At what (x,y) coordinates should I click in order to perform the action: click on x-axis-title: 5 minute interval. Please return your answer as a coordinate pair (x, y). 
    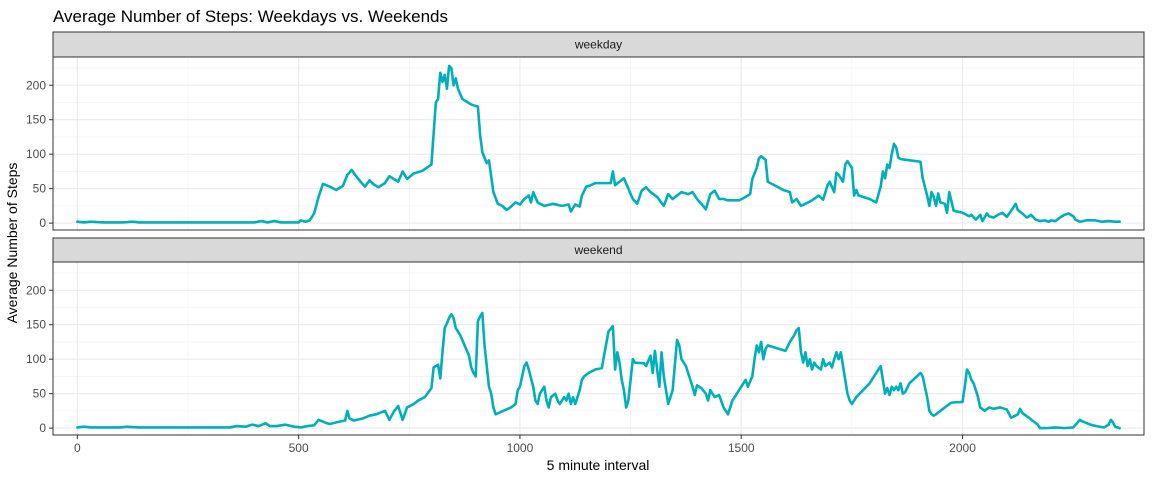
    Looking at the image, I should click on (598, 465).